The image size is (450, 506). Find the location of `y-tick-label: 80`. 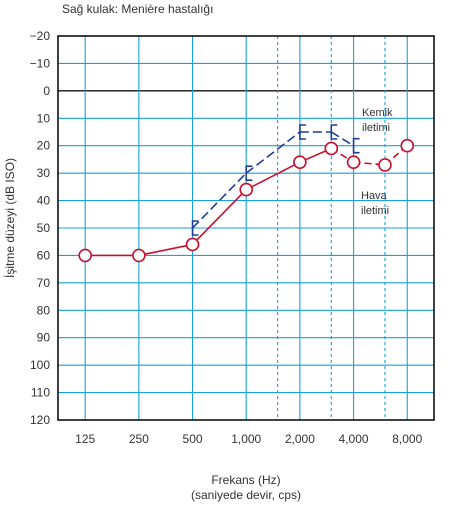

y-tick-label: 80 is located at coordinates (44, 310).